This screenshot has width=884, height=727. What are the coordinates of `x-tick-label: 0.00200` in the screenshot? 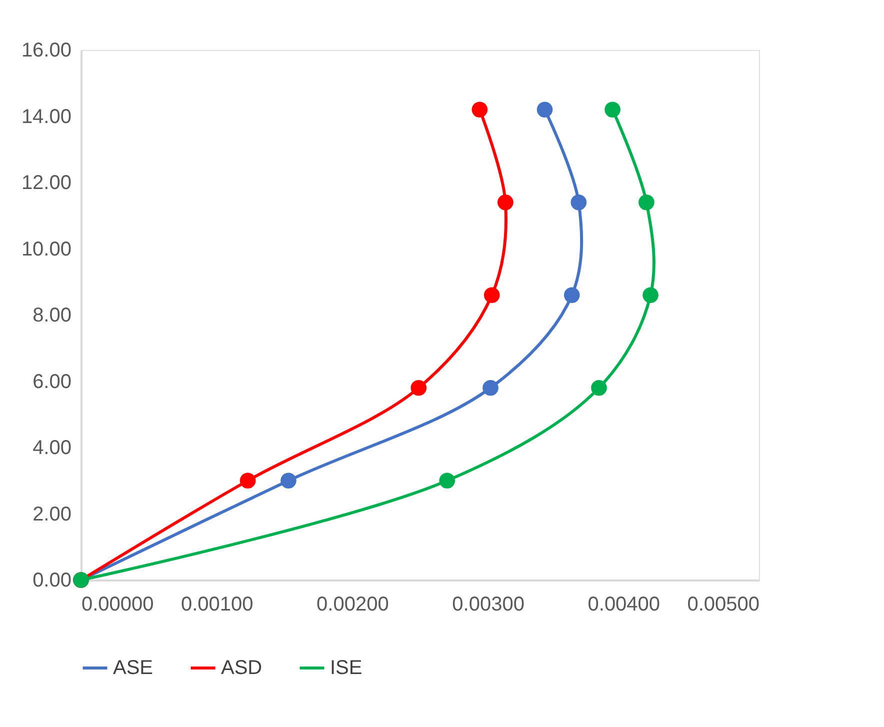 It's located at (352, 605).